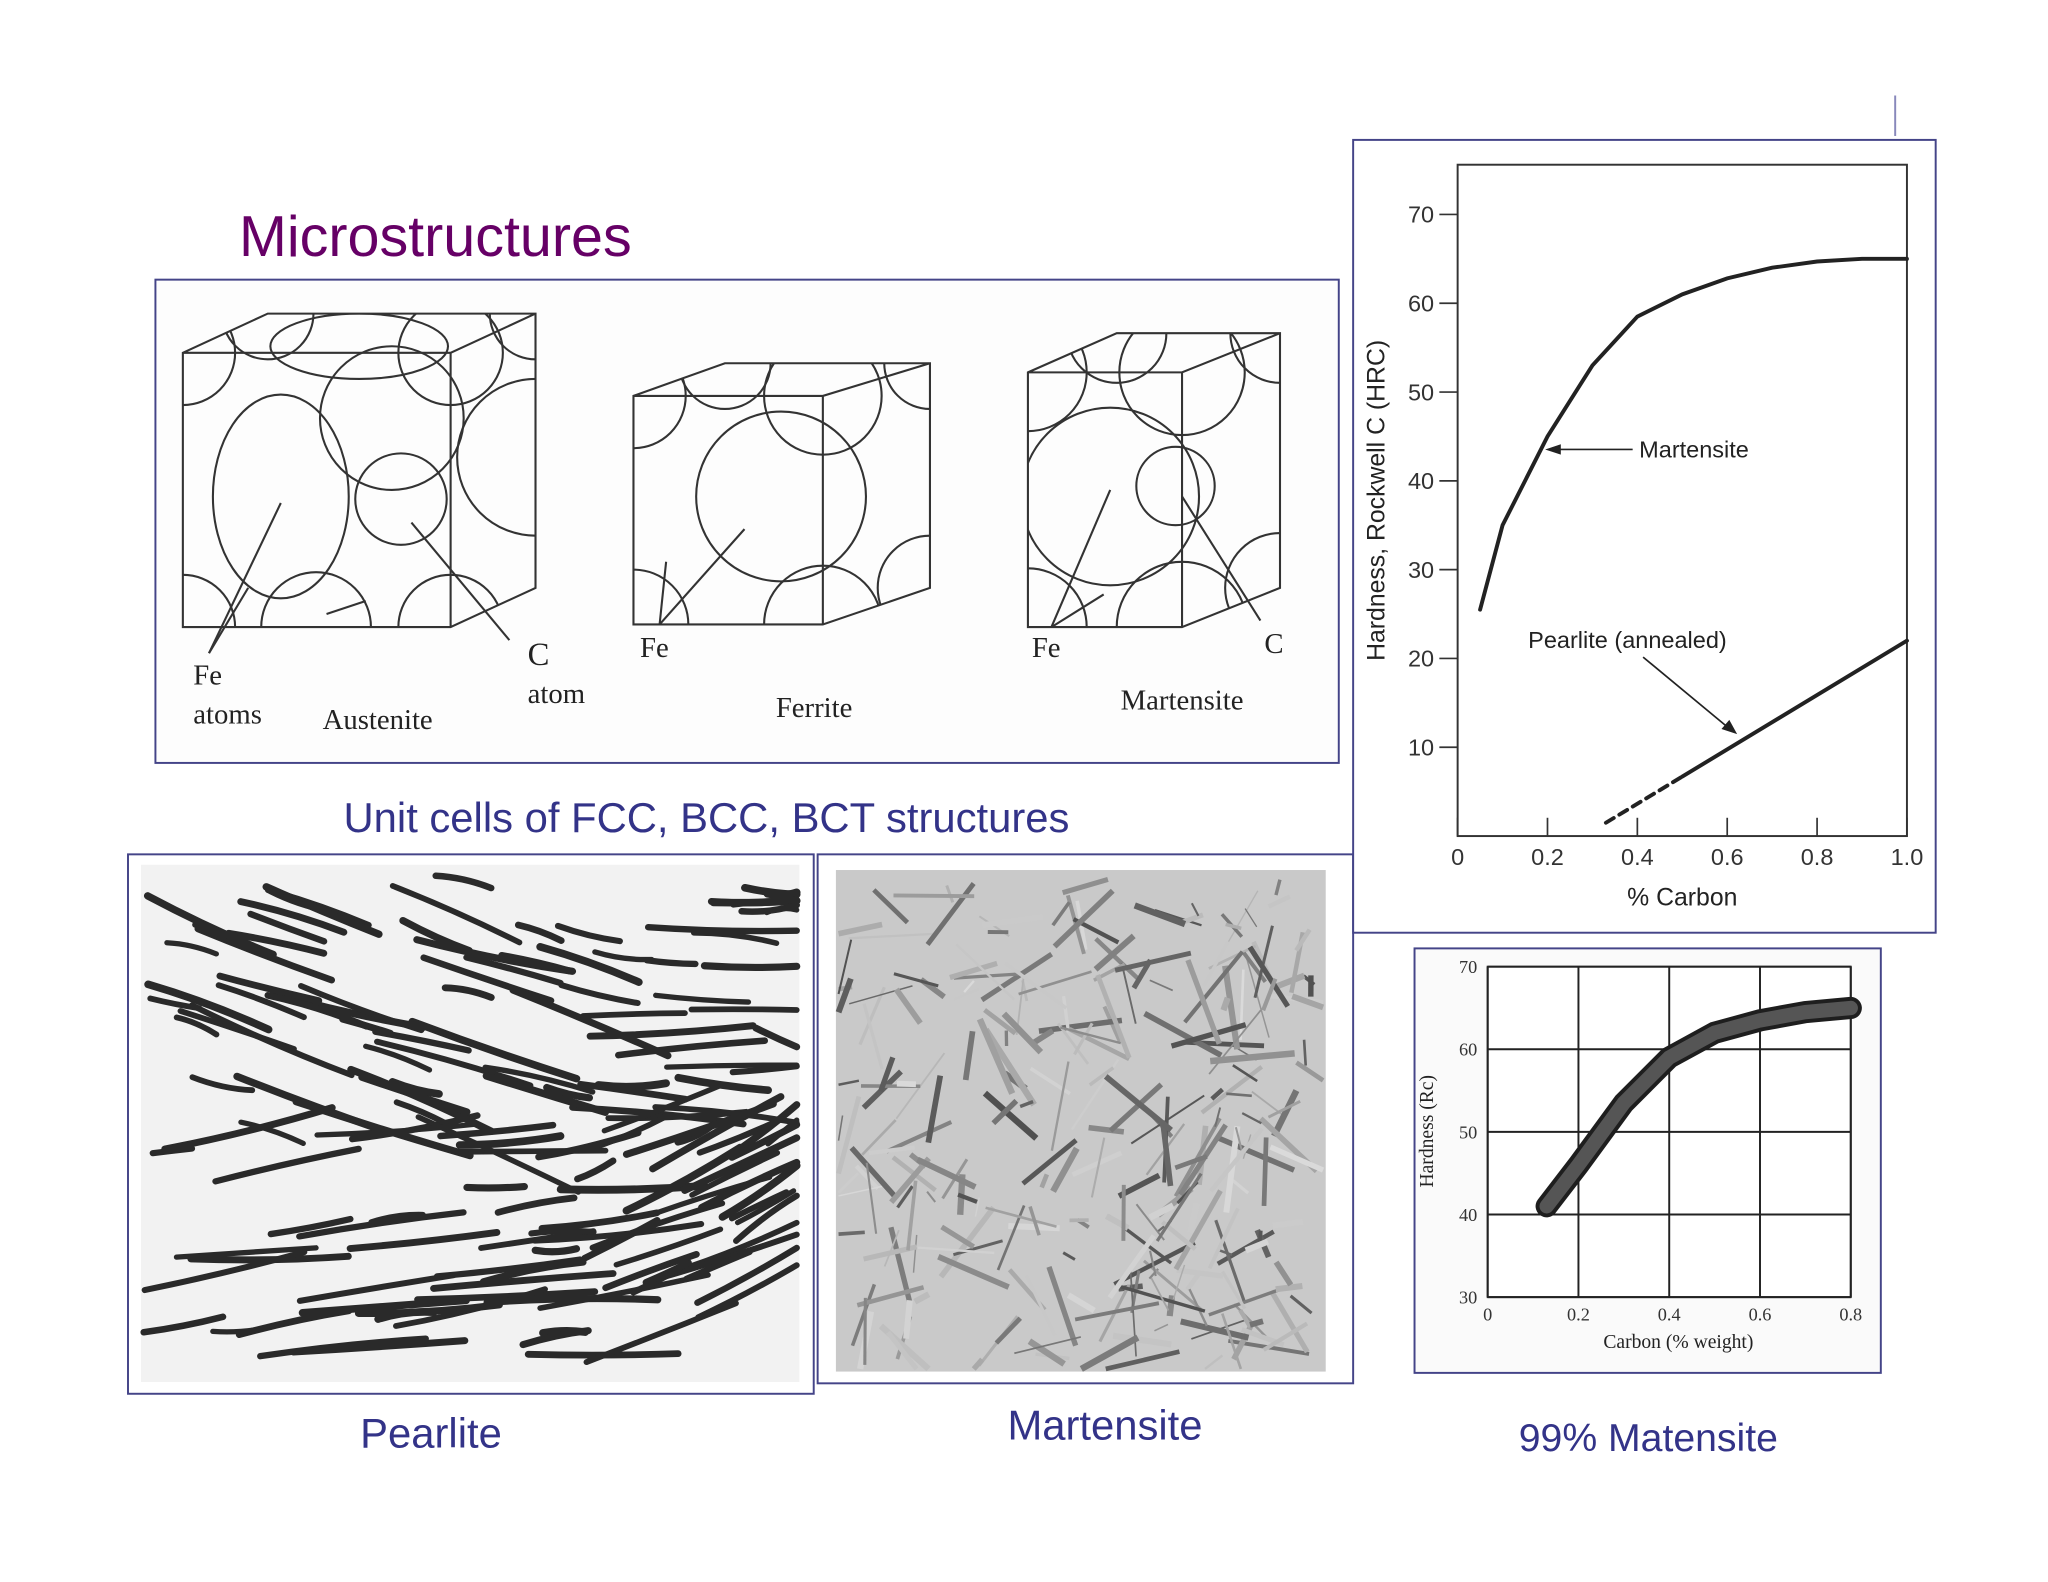 This screenshot has width=2048, height=1582. I want to click on x-tick-label: 0.8, so click(1817, 857).